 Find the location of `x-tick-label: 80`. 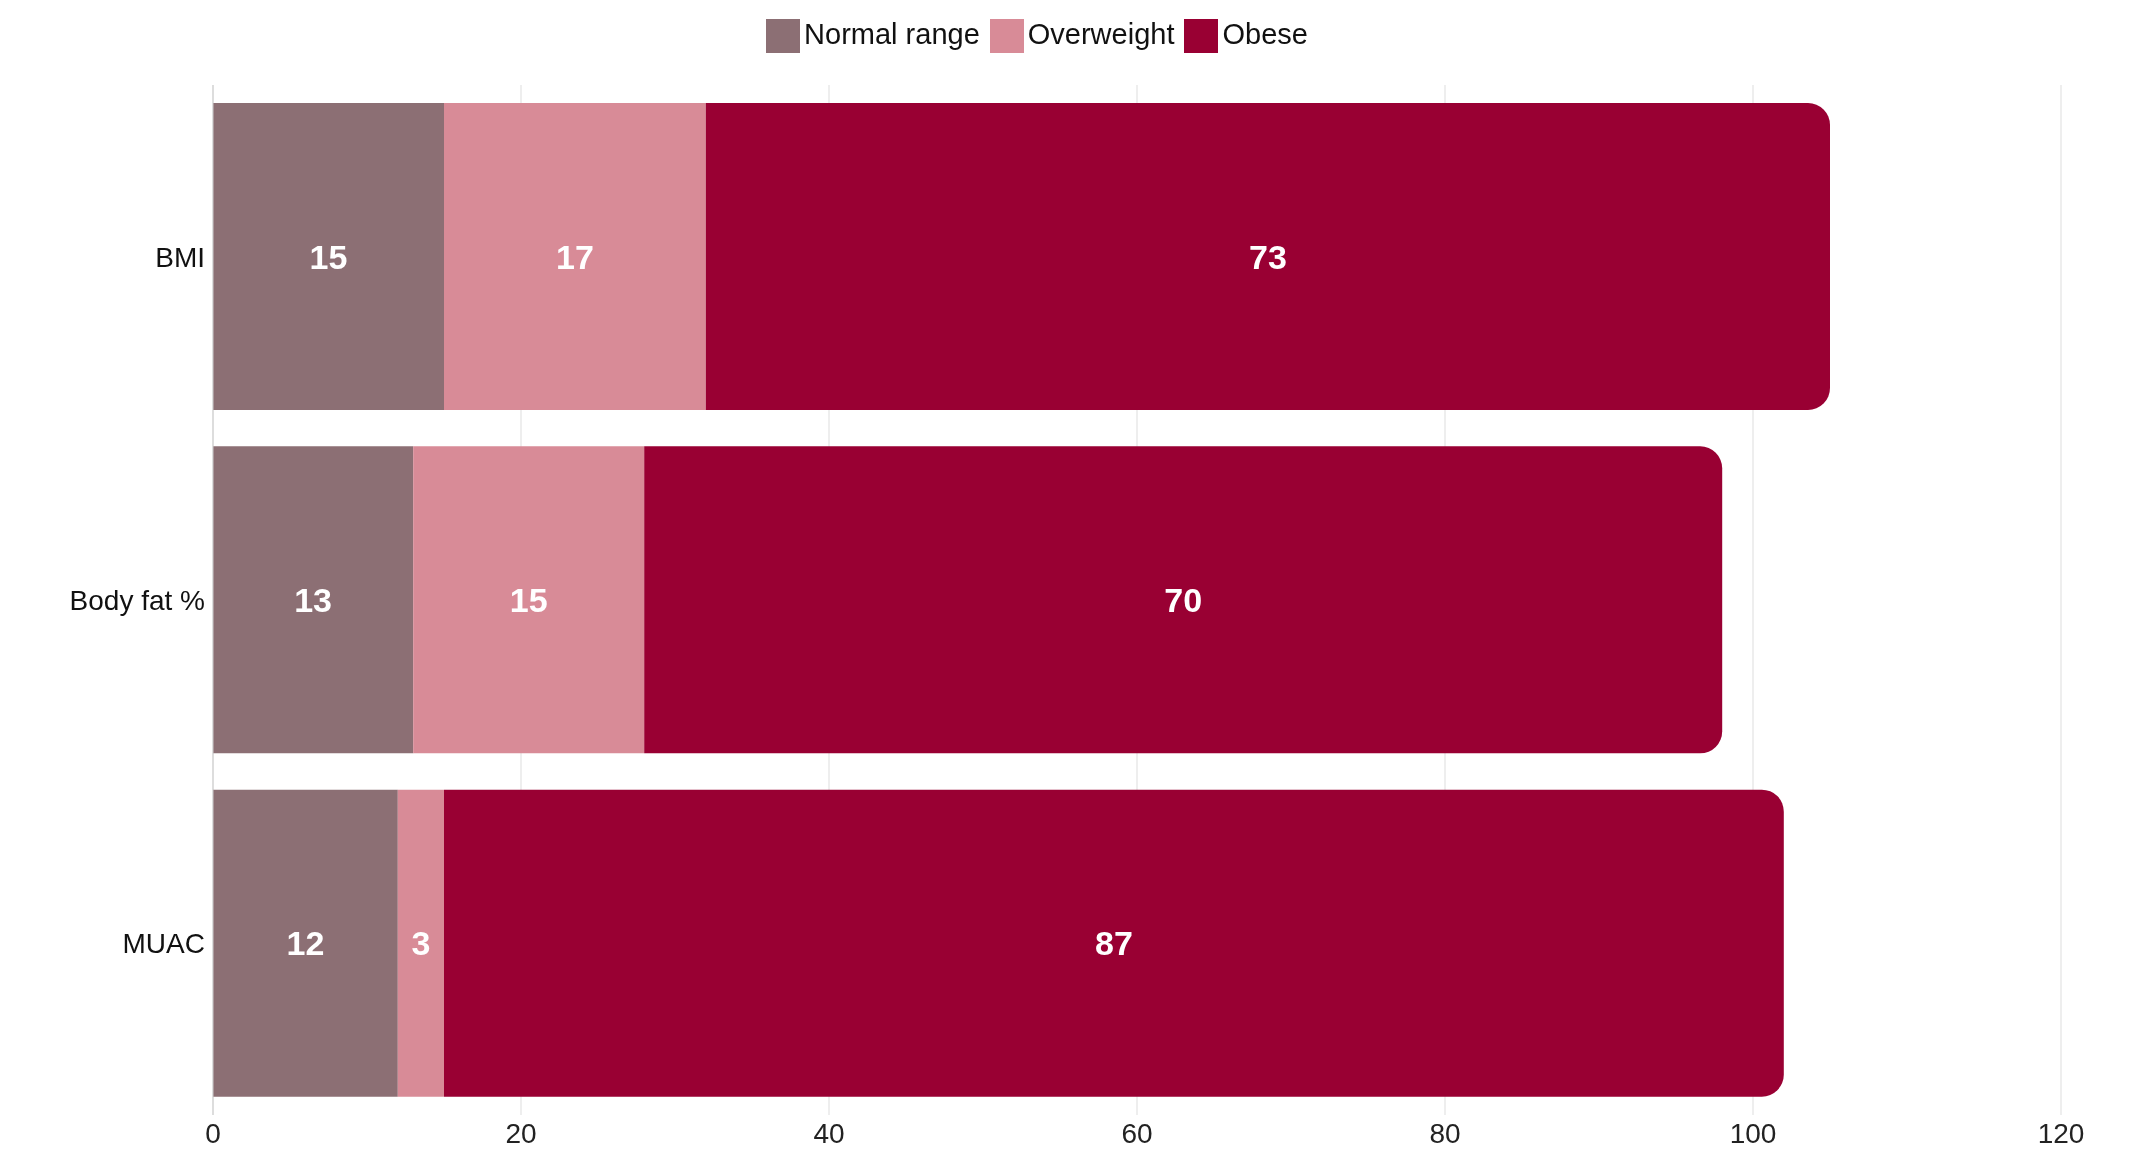

x-tick-label: 80 is located at coordinates (1445, 1133).